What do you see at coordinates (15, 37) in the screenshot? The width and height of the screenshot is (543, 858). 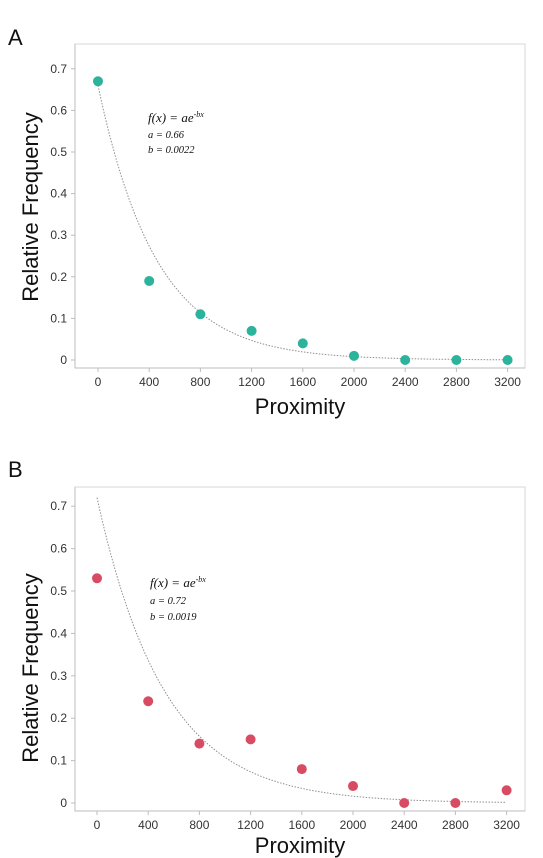 I see `panel-label: A` at bounding box center [15, 37].